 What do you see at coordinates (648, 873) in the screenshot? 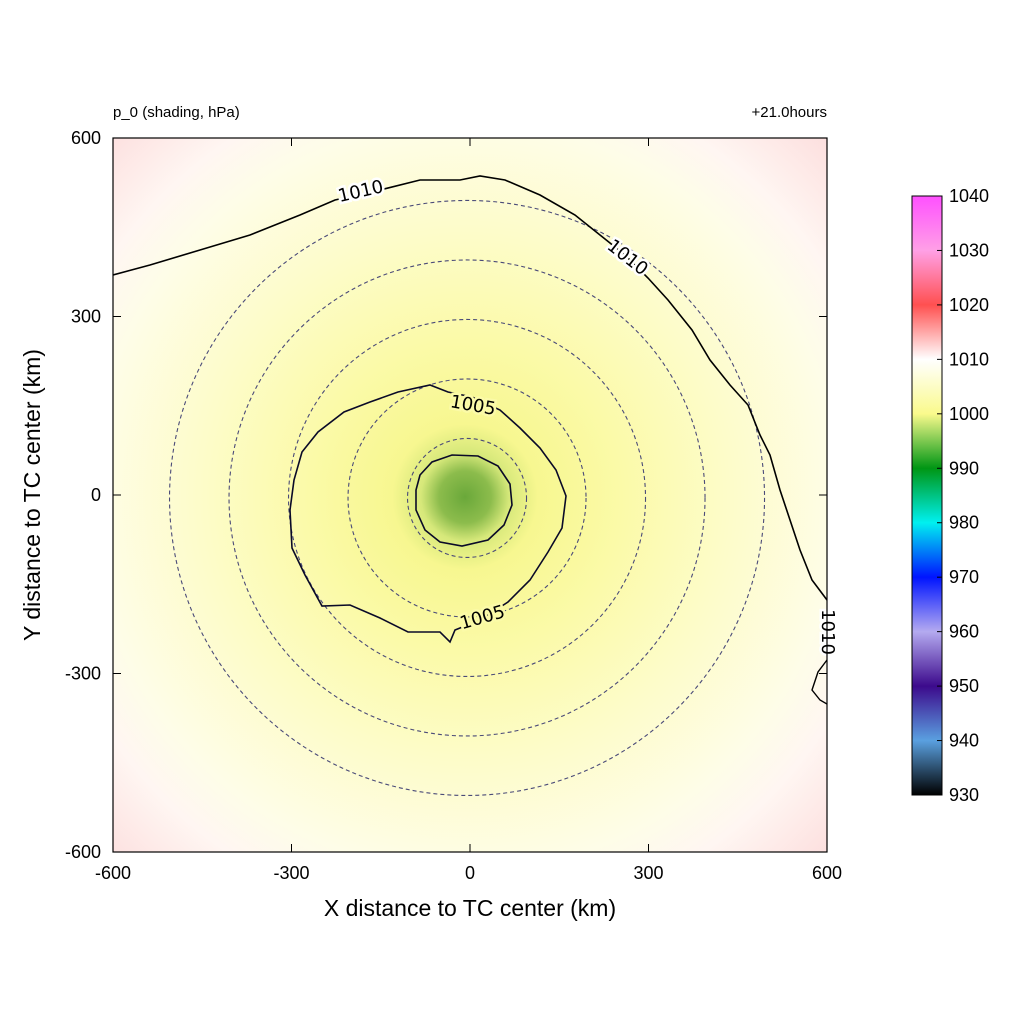
I see `x-tick-label: 300` at bounding box center [648, 873].